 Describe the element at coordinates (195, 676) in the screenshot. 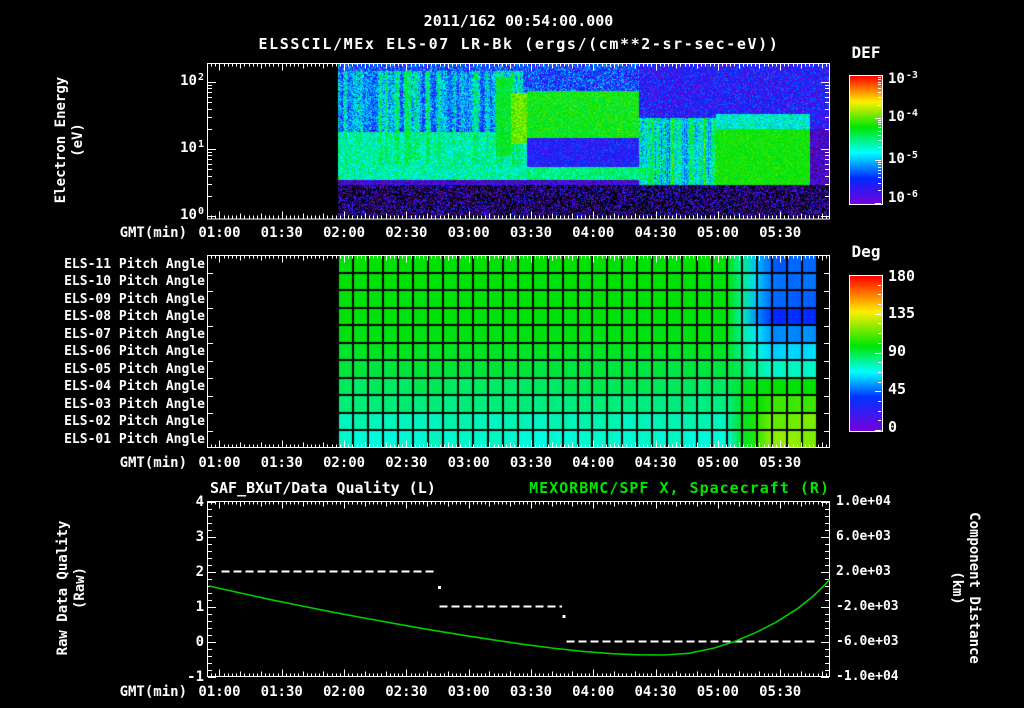

I see `quality-tick-label: -1` at that location.